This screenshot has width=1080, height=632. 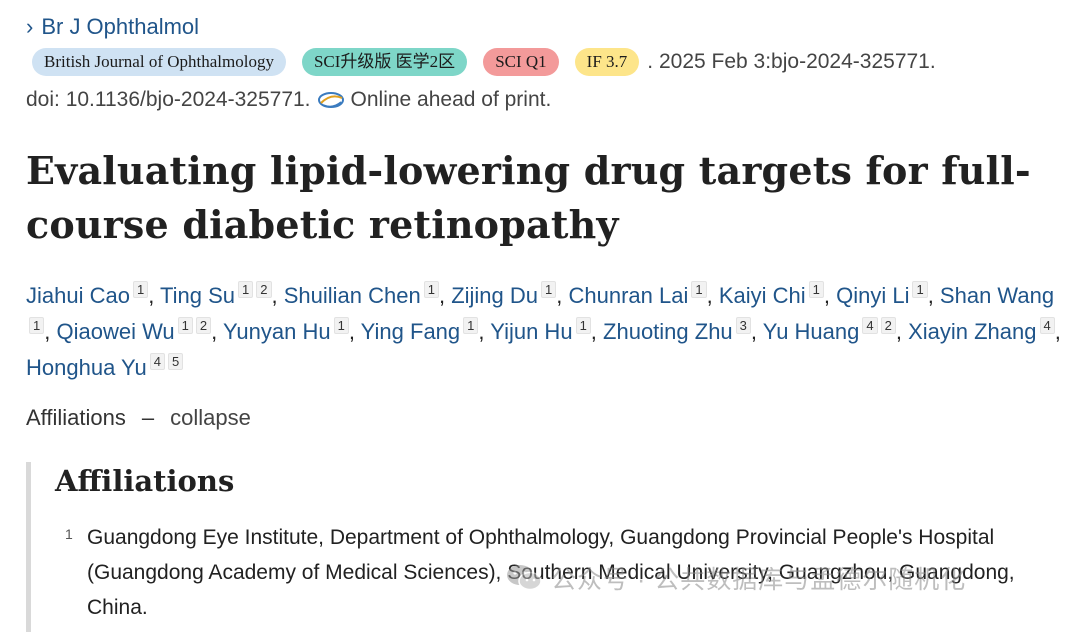 What do you see at coordinates (521, 62) in the screenshot?
I see `sci-quartile-badge: SCI Q1` at bounding box center [521, 62].